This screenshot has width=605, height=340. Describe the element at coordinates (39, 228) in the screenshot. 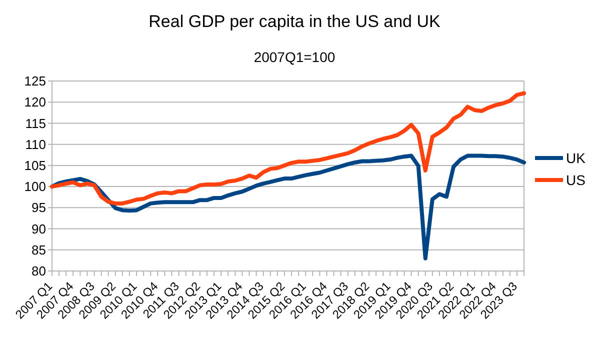

I see `y-tick-label: 90` at that location.